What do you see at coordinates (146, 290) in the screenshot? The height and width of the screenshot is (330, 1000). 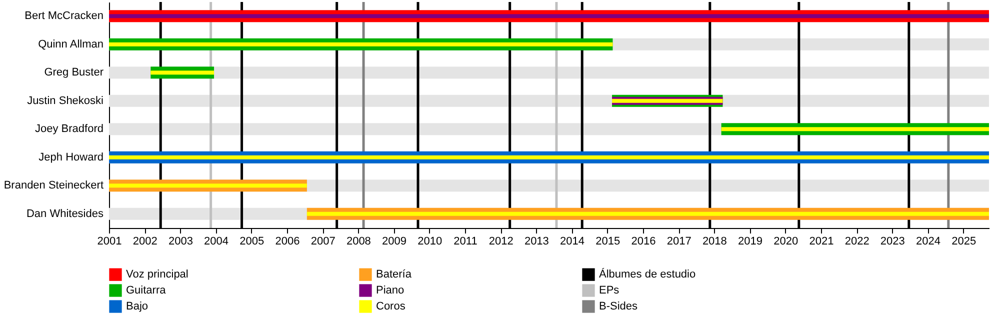 I see `legend-label: Guitarra` at bounding box center [146, 290].